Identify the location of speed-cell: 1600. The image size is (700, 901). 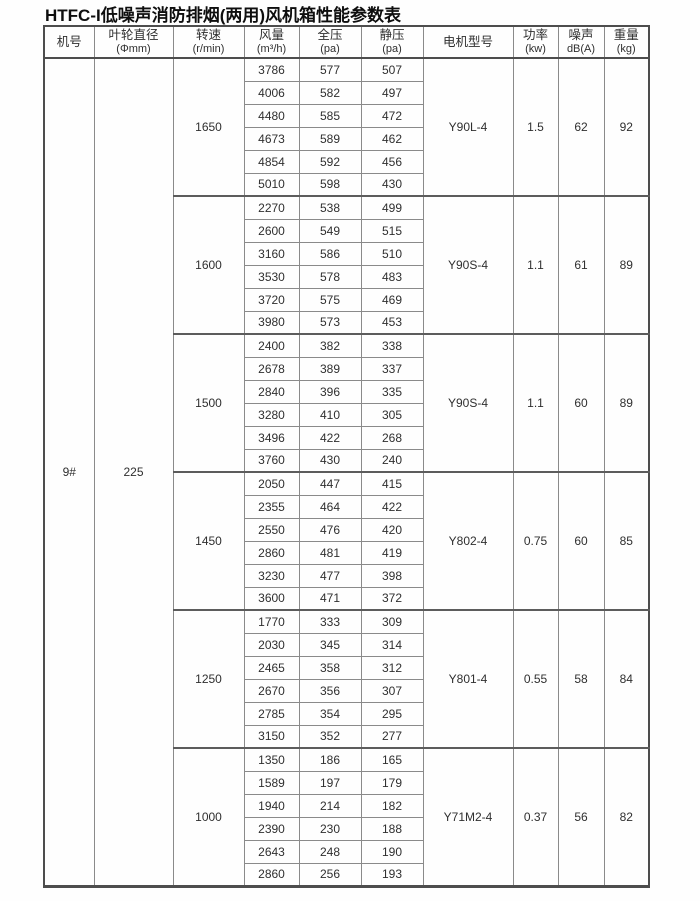
(208, 265).